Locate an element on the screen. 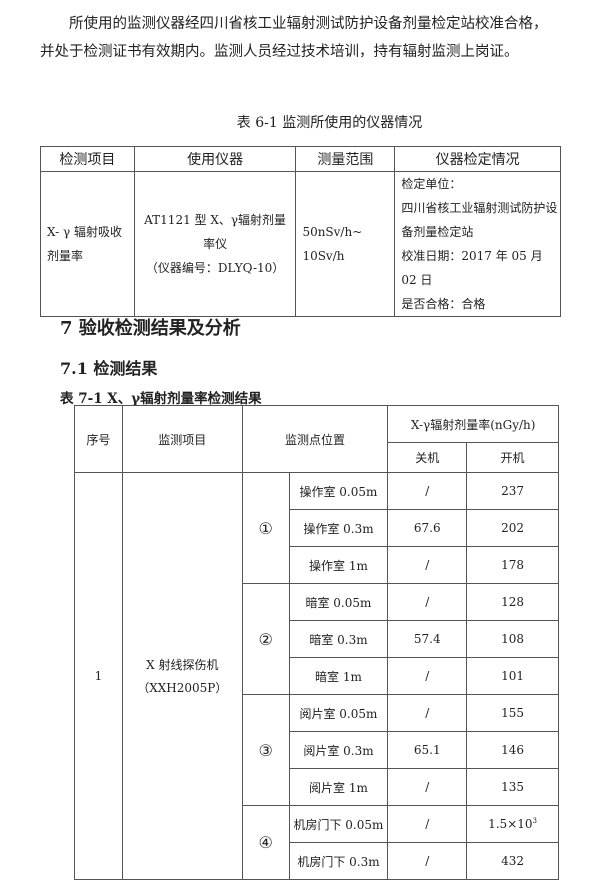 The image size is (609, 894). table-header-row: 检测项目 使用仪器 测量范围 仪器检定情况 is located at coordinates (300, 159).